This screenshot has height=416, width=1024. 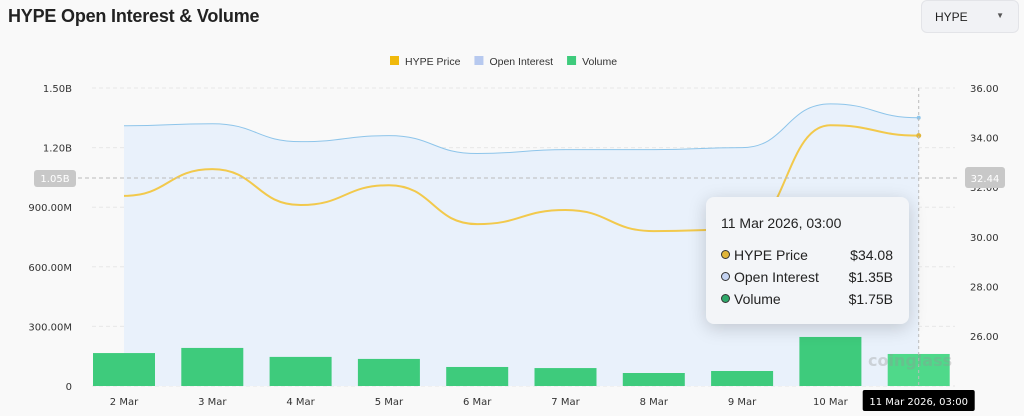 What do you see at coordinates (951, 17) in the screenshot?
I see `coin-selector-value: HYPE` at bounding box center [951, 17].